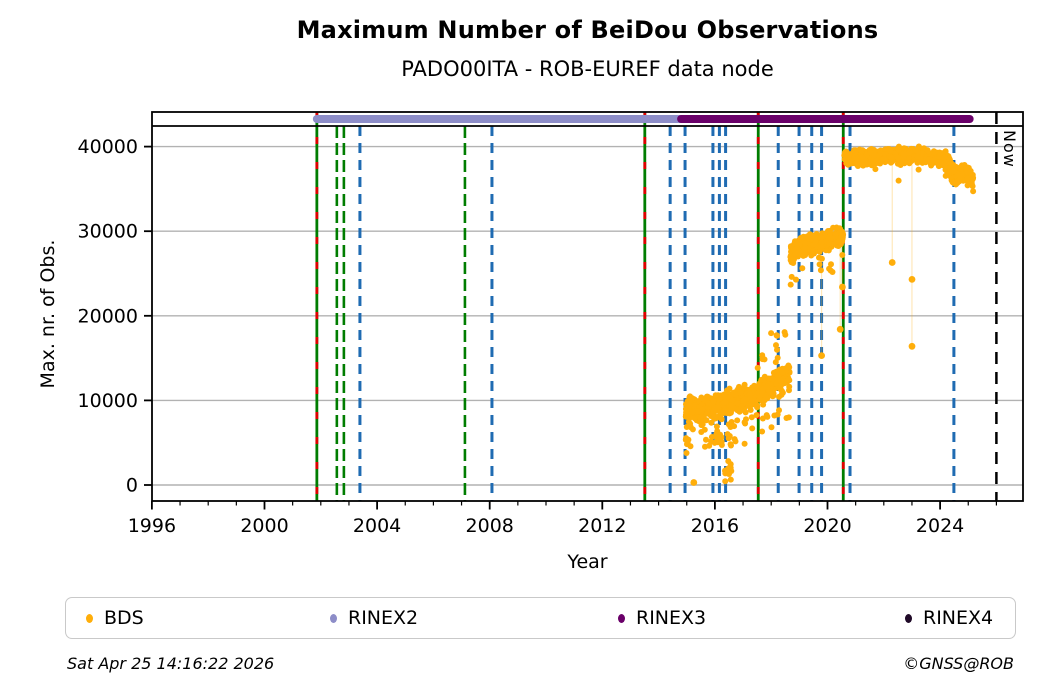 The image size is (1040, 699). I want to click on footer-copyright: ©GNSS@ROB, so click(958, 663).